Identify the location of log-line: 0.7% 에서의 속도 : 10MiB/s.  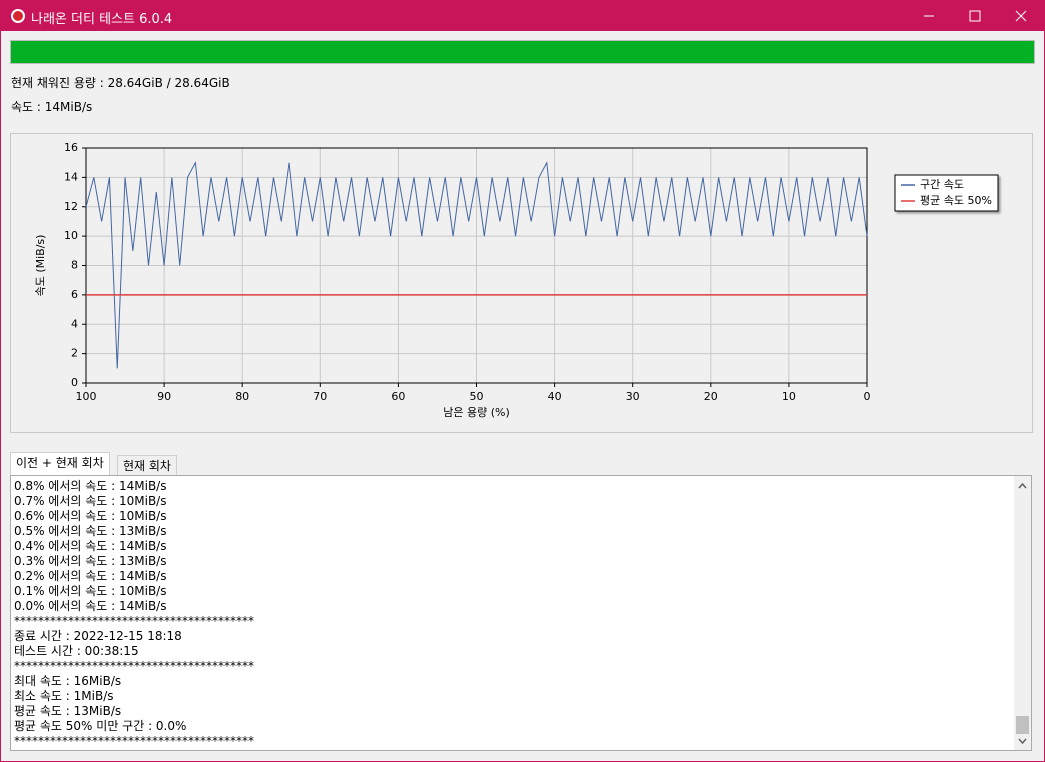
(90, 501).